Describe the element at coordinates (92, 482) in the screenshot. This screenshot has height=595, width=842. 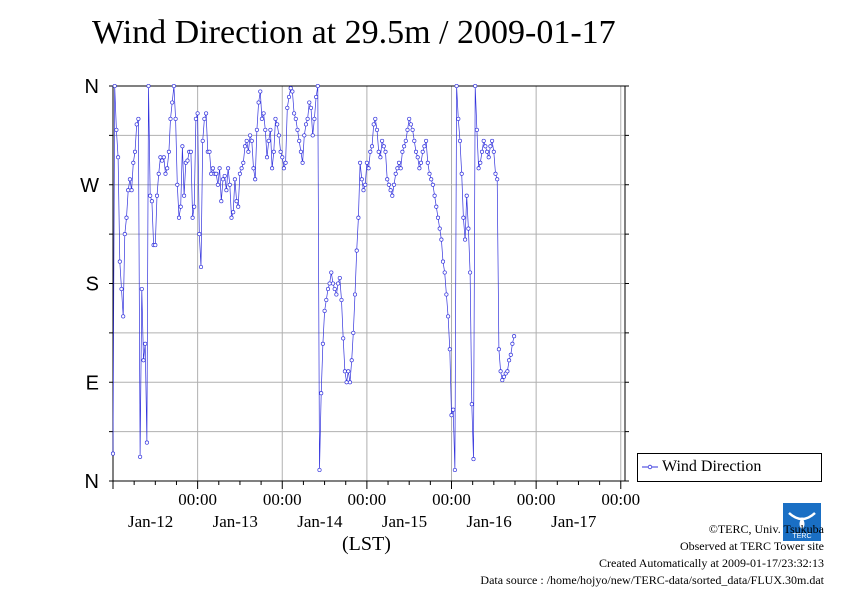
I see `y-tick-label: N` at that location.